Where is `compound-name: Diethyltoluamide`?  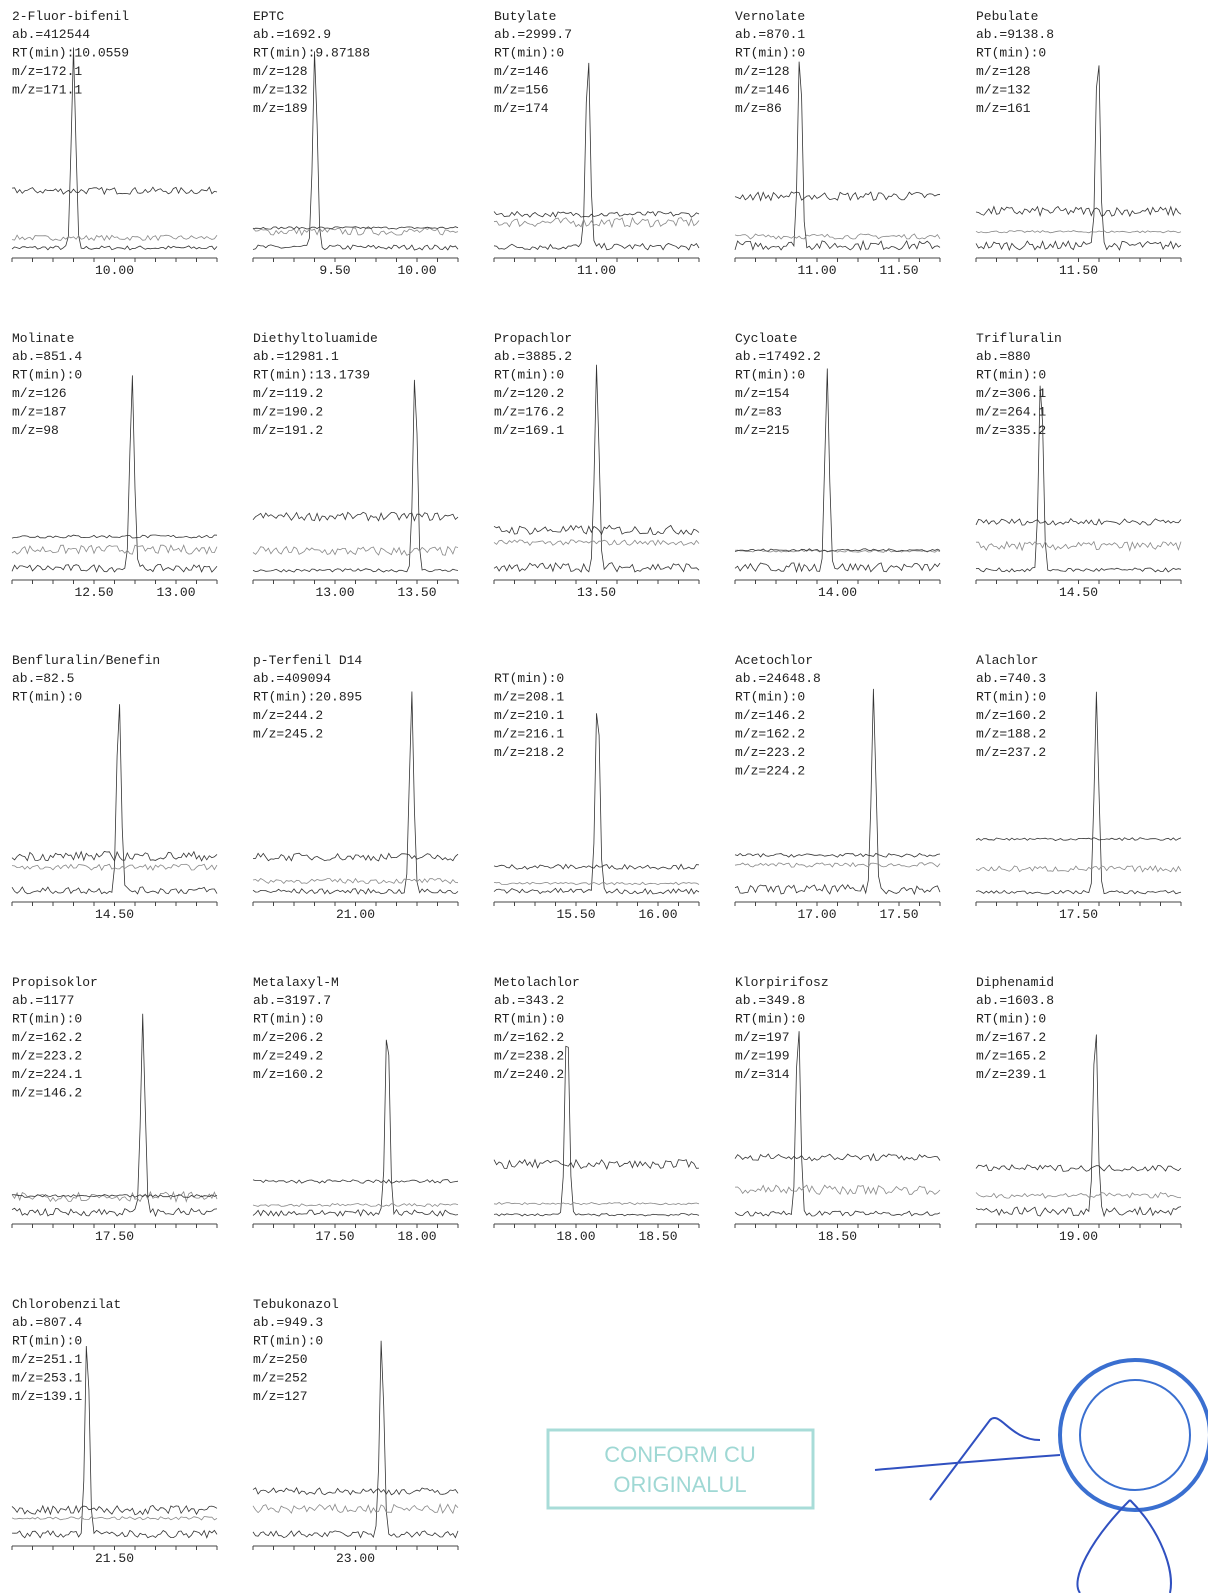
compound-name: Diethyltoluamide is located at coordinates (315, 338).